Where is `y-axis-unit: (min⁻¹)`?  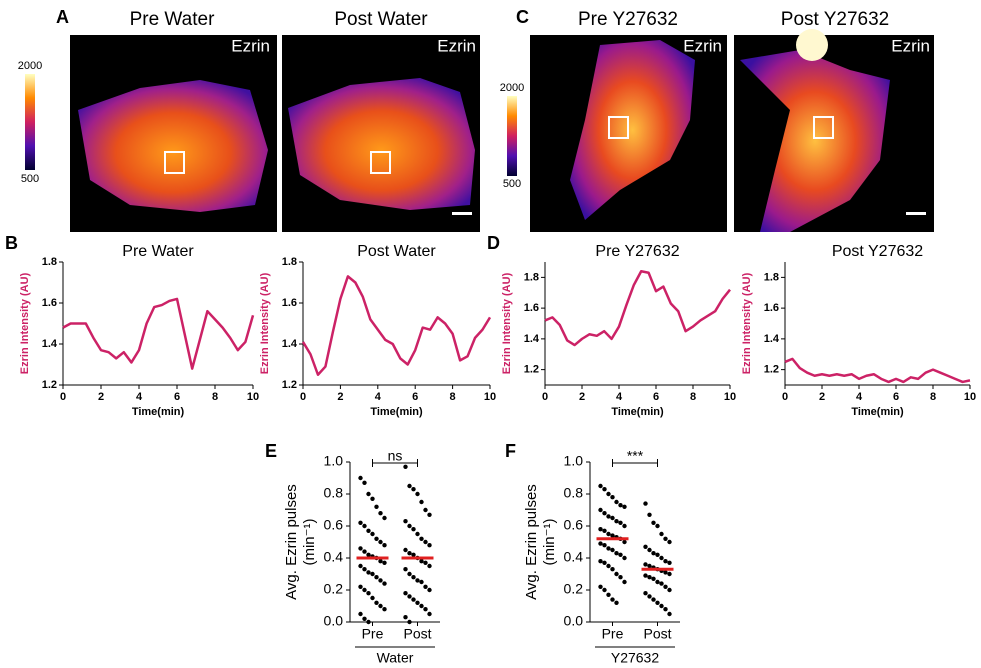 y-axis-unit: (min⁻¹) is located at coordinates (549, 541).